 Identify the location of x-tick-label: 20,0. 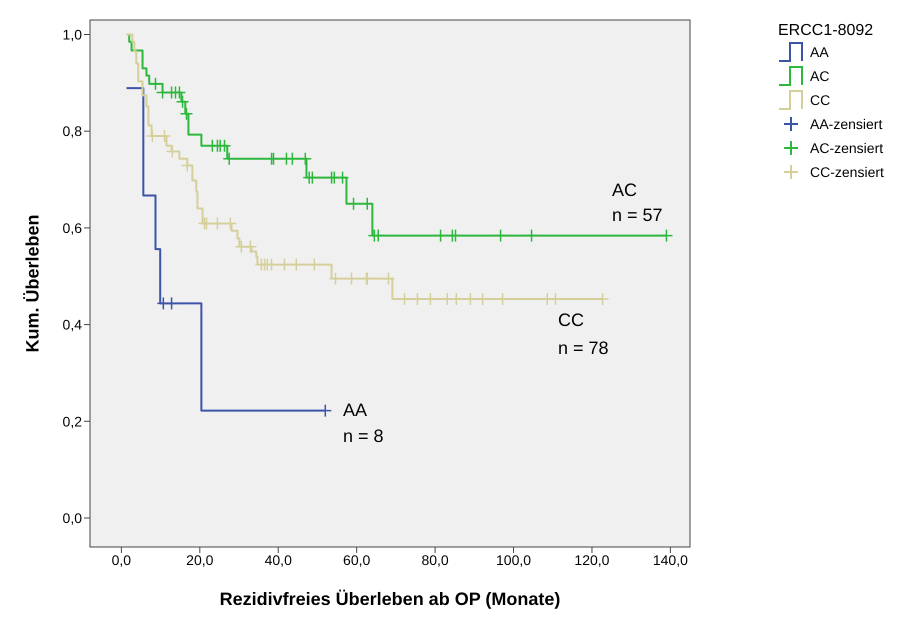
(200, 560).